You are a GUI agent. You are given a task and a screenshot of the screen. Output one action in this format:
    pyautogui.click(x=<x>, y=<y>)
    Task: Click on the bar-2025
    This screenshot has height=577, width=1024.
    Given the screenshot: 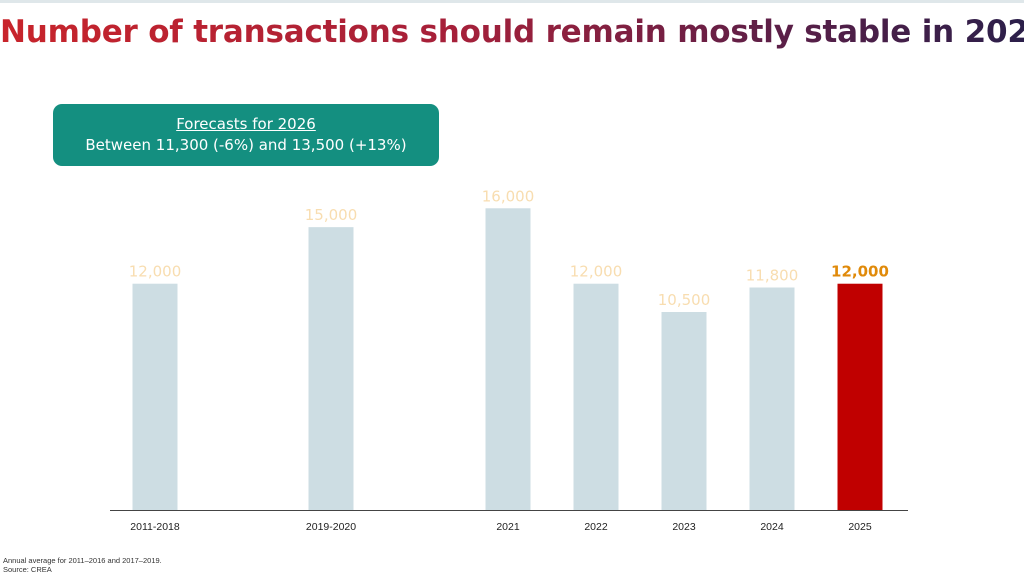 What is the action you would take?
    pyautogui.click(x=860, y=396)
    